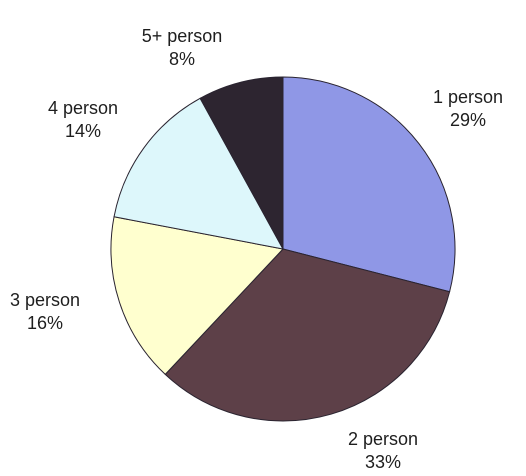 This screenshot has height=476, width=526. Describe the element at coordinates (383, 450) in the screenshot. I see `pie-label-2-person: 2 person 33%` at that location.